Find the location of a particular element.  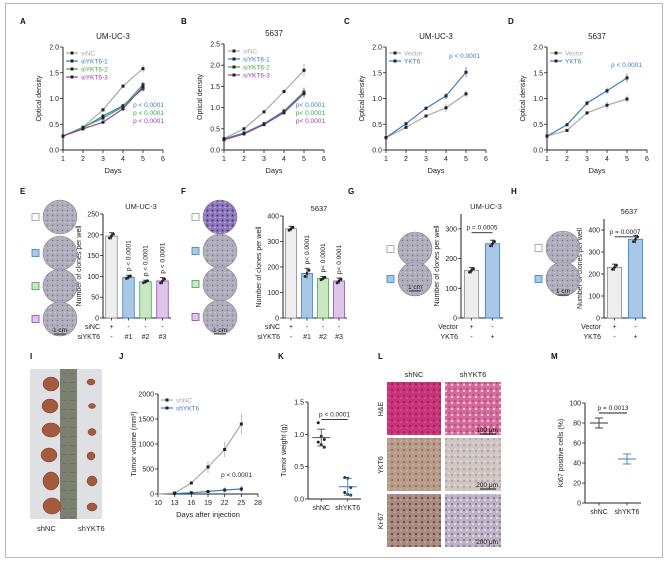

legend-label: siYKT6-2 is located at coordinates (256, 68).